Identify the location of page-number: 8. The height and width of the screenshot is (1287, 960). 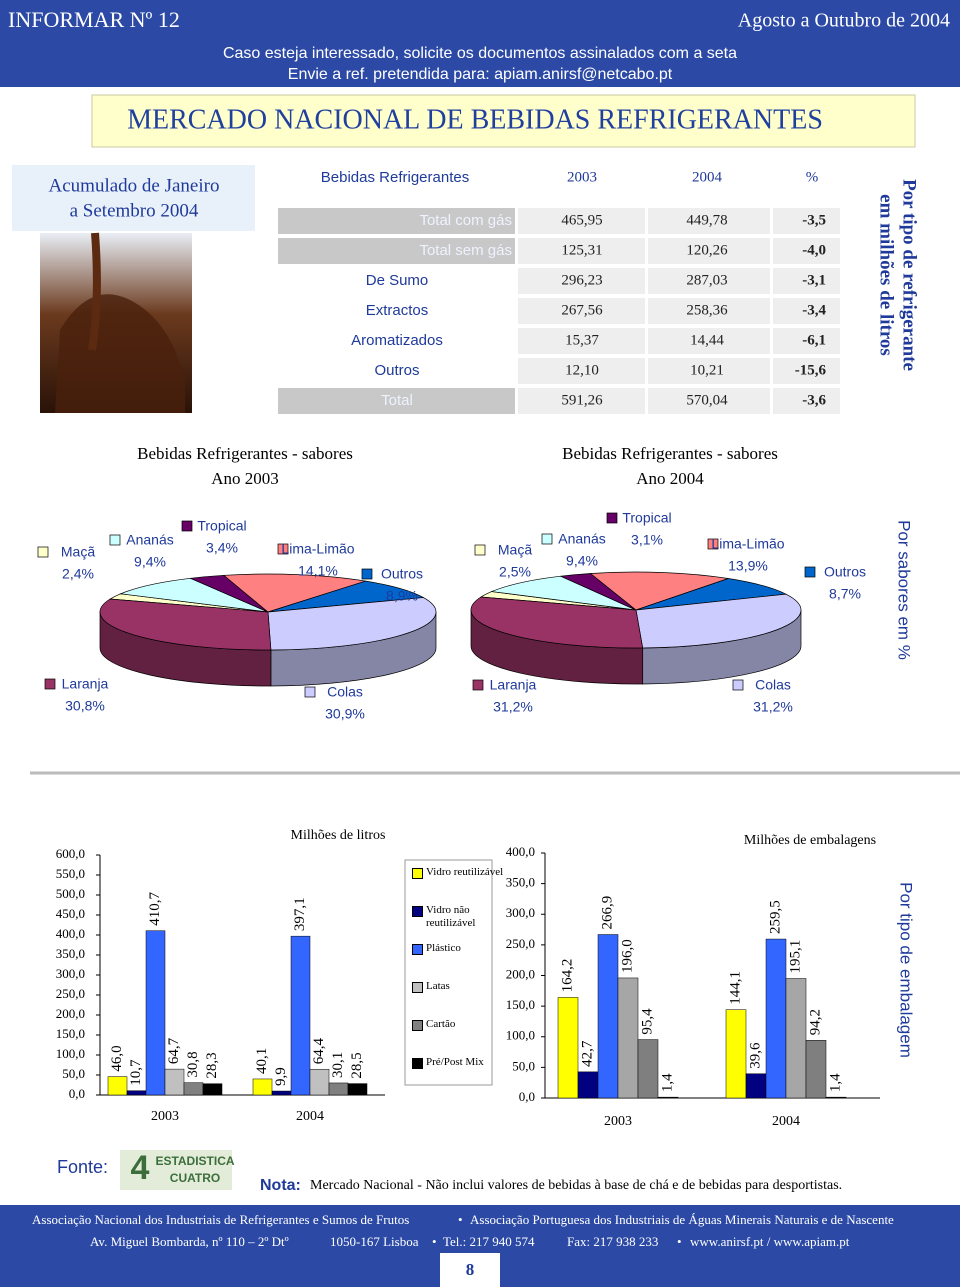
(470, 1269).